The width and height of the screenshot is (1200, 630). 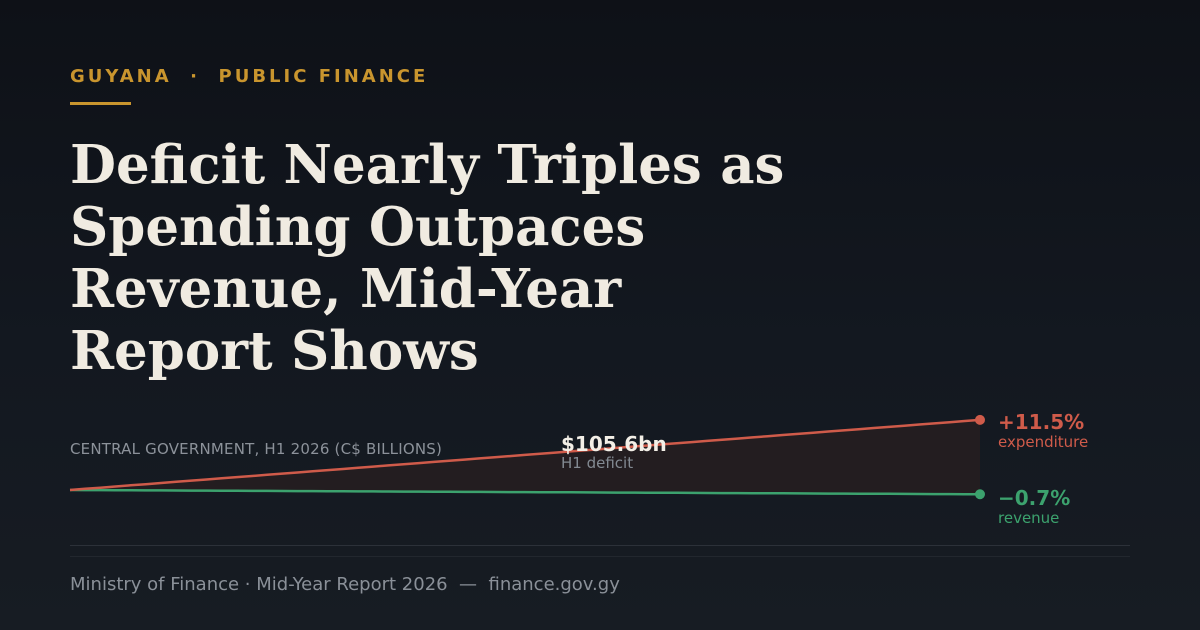 What do you see at coordinates (525, 455) in the screenshot?
I see `expenditure-line` at bounding box center [525, 455].